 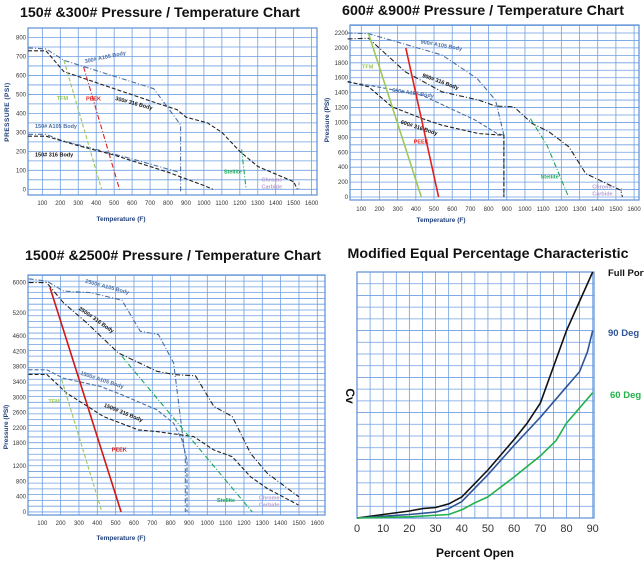 I want to click on x-tick-label: 1200, so click(x=562, y=210).